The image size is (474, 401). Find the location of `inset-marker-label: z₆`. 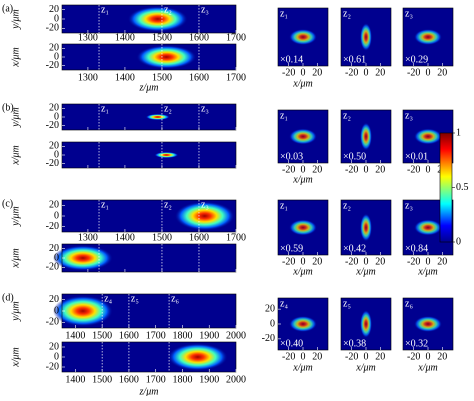

inset-marker-label: z₆ is located at coordinates (409, 303).